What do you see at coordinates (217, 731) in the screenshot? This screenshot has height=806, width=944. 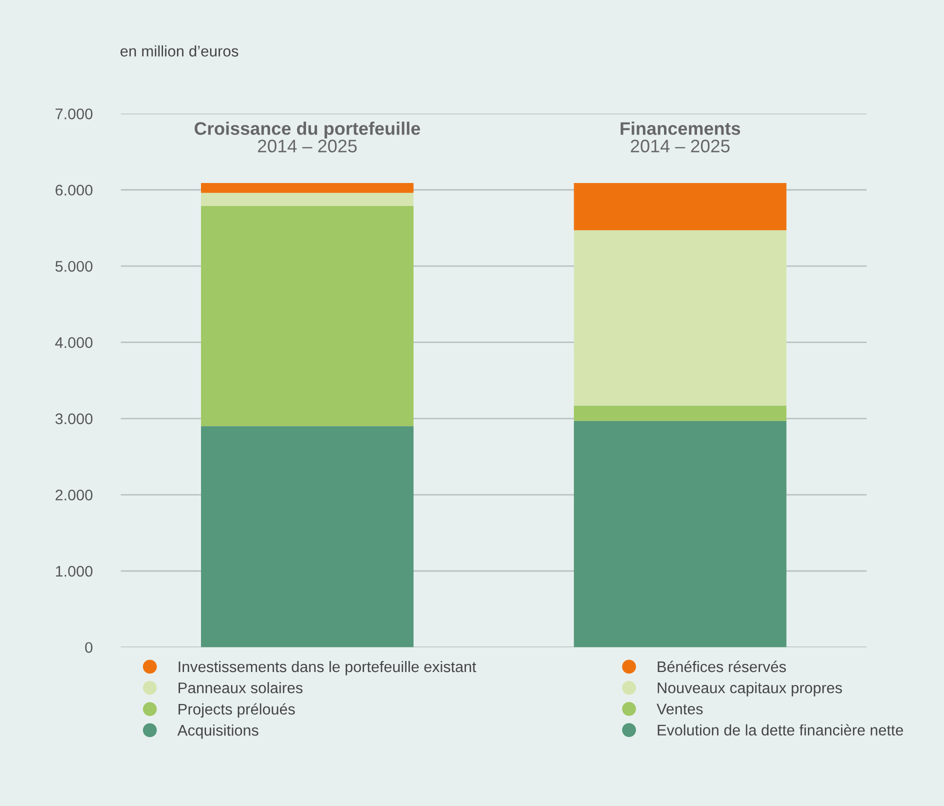 I see `legend-label: Acquisitions` at bounding box center [217, 731].